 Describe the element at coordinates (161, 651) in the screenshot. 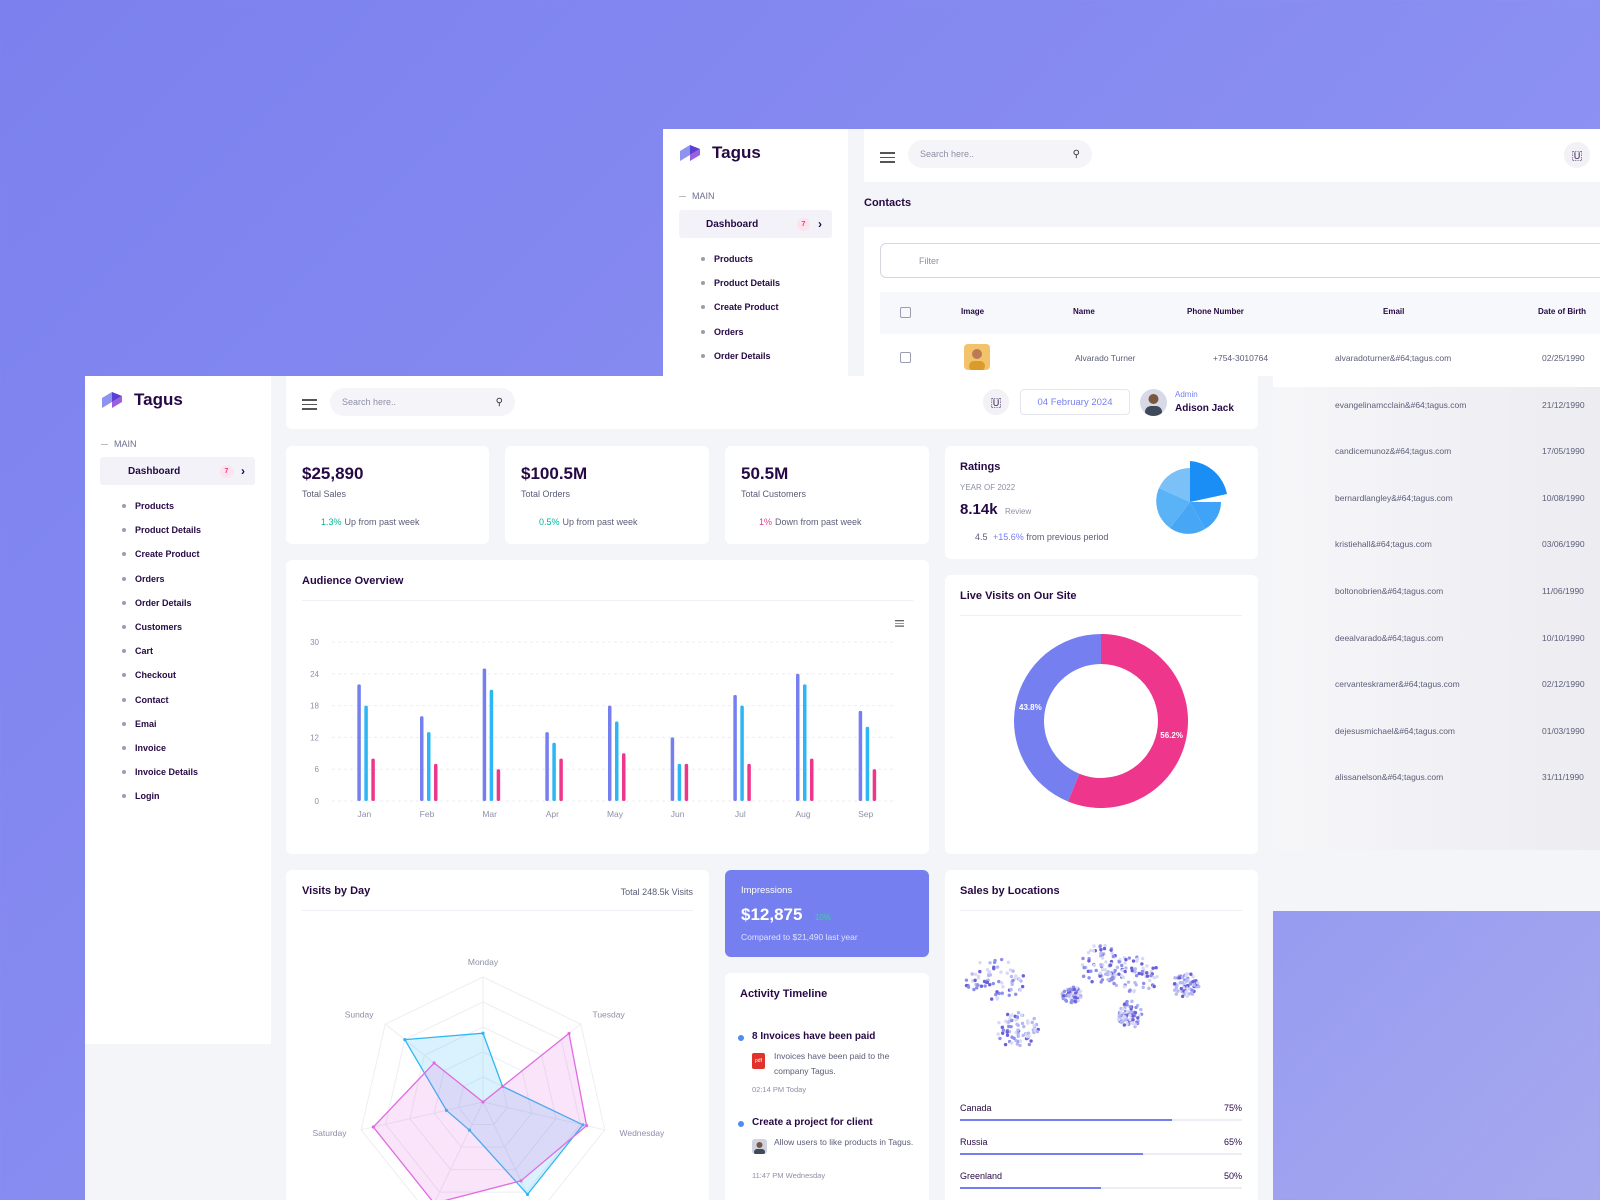

I see `sidebar-item-cart: Cart` at that location.